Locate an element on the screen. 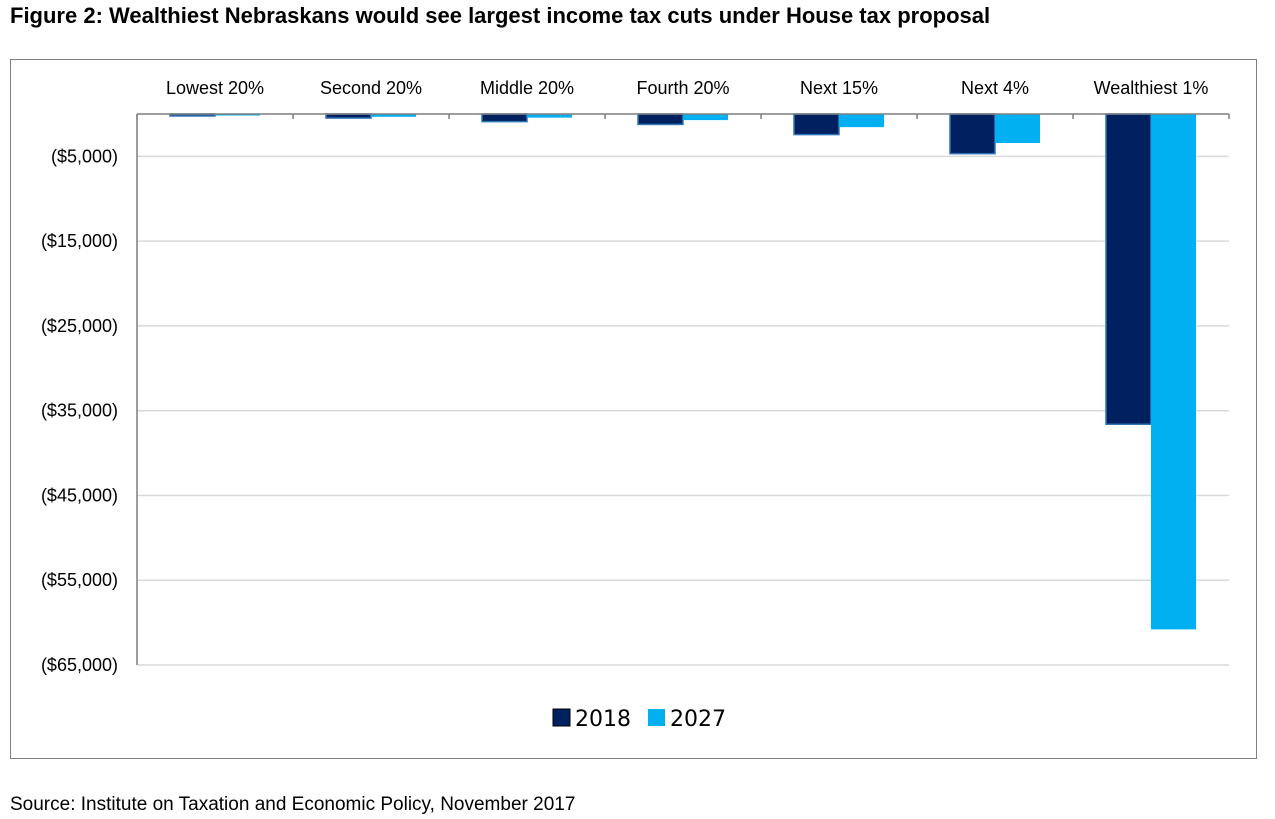 This screenshot has height=819, width=1275. category-label: Next 4% is located at coordinates (995, 88).